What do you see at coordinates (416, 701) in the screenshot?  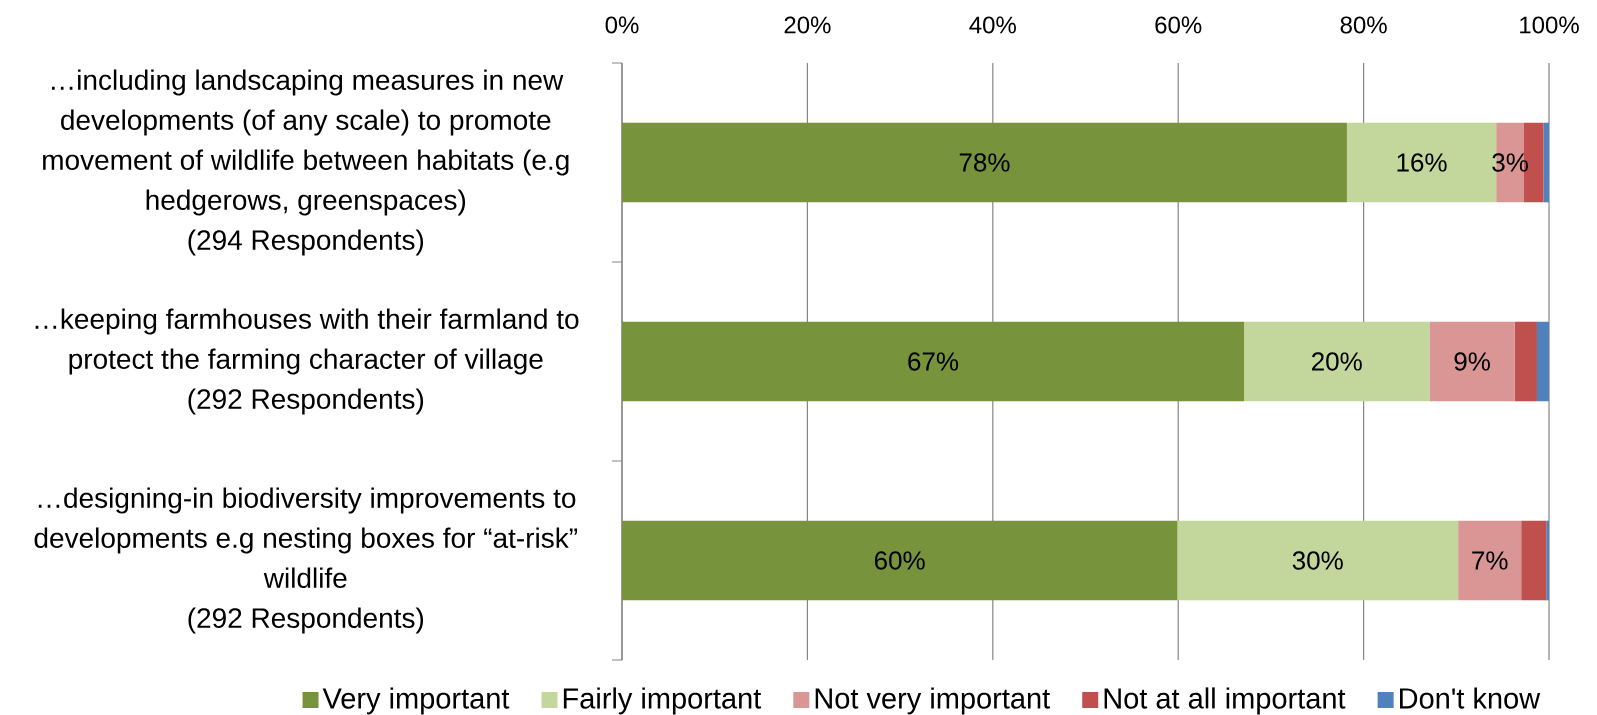 I see `legend-label: Very important` at bounding box center [416, 701].